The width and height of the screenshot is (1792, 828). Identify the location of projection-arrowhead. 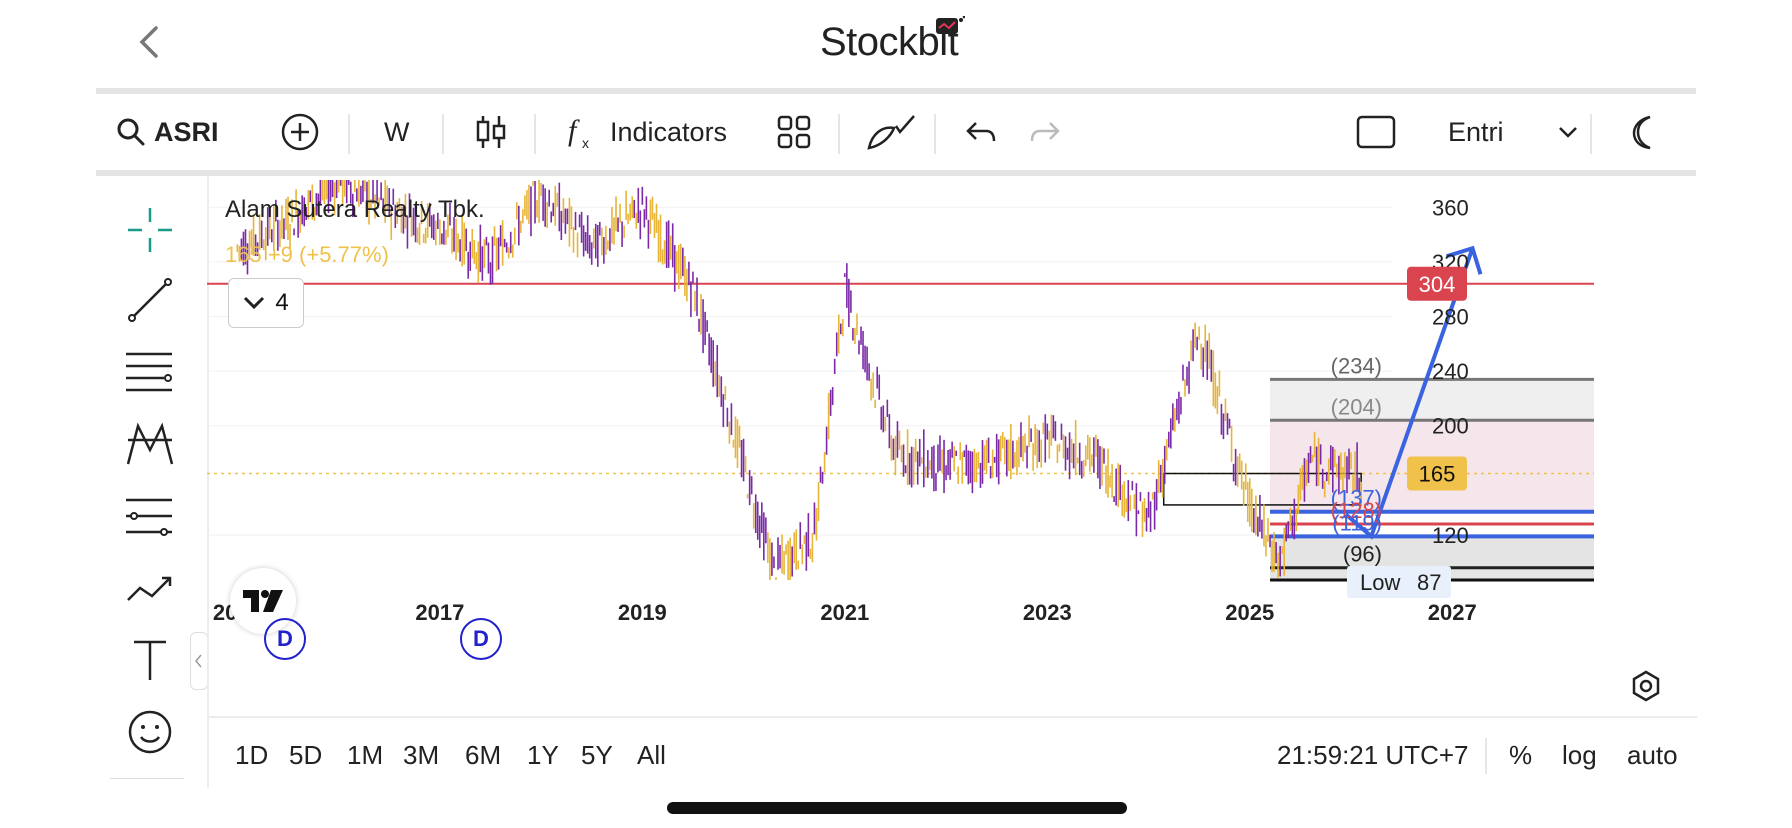
(1464, 260).